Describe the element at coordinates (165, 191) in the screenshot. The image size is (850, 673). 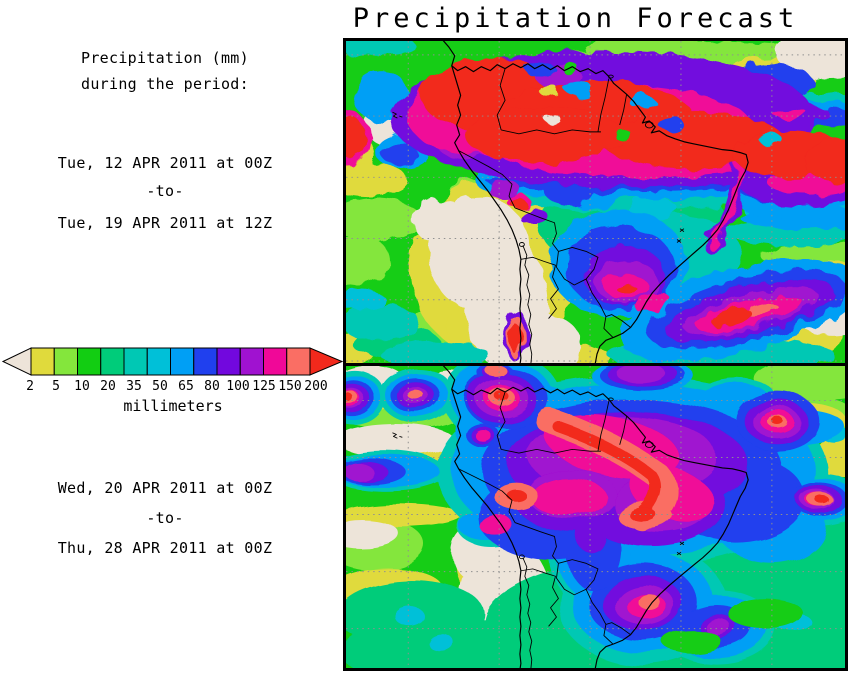
I see `period1-separator: -to-` at that location.